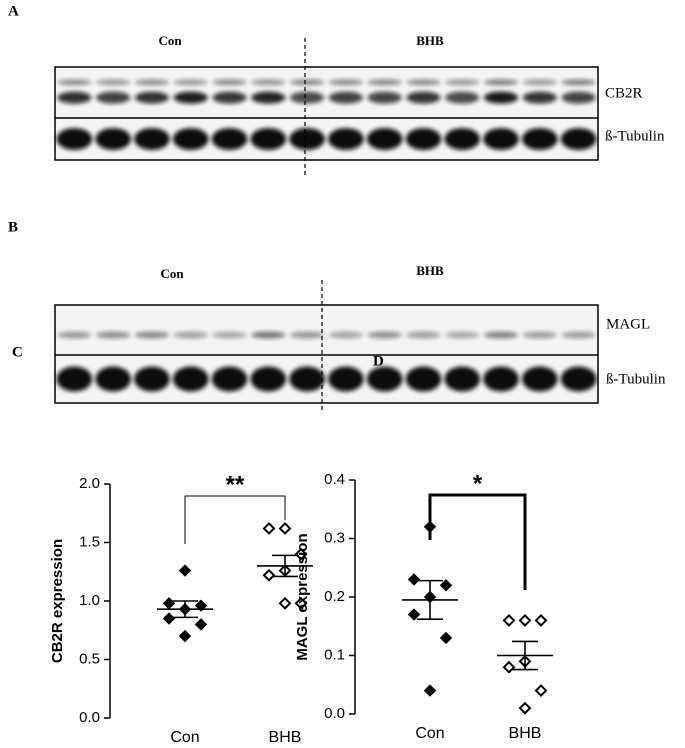 The image size is (685, 748). Describe the element at coordinates (378, 361) in the screenshot. I see `panel-label: D` at that location.